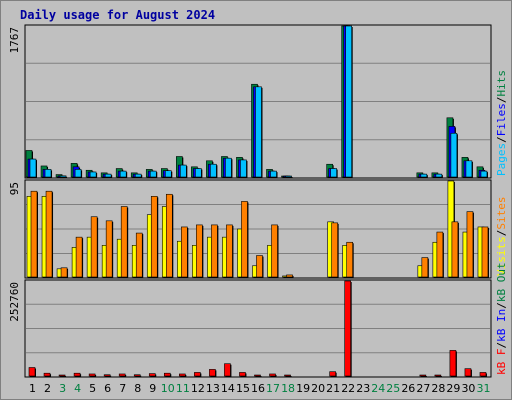 The width and height of the screenshot is (512, 400). Describe the element at coordinates (483, 388) in the screenshot. I see `x-tick-label: 31` at that location.